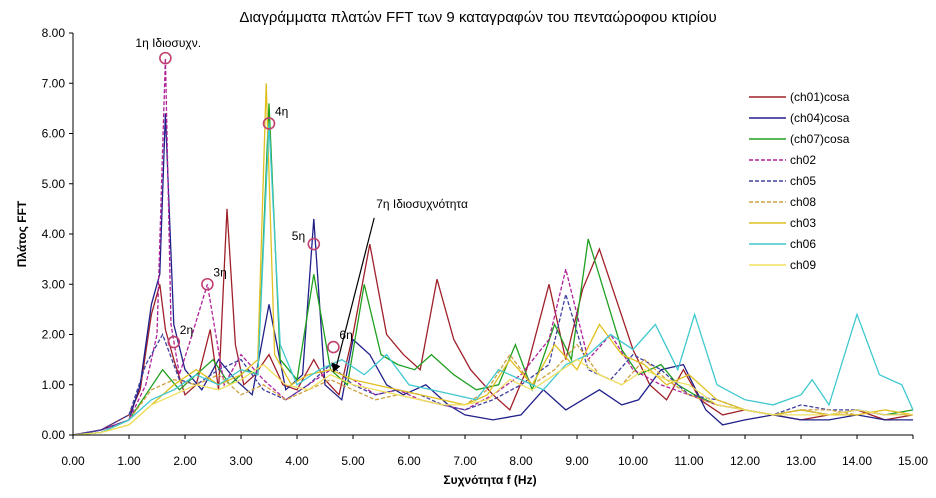  Describe the element at coordinates (22, 233) in the screenshot. I see `y-axis-label: Πλάτος FFT` at that location.